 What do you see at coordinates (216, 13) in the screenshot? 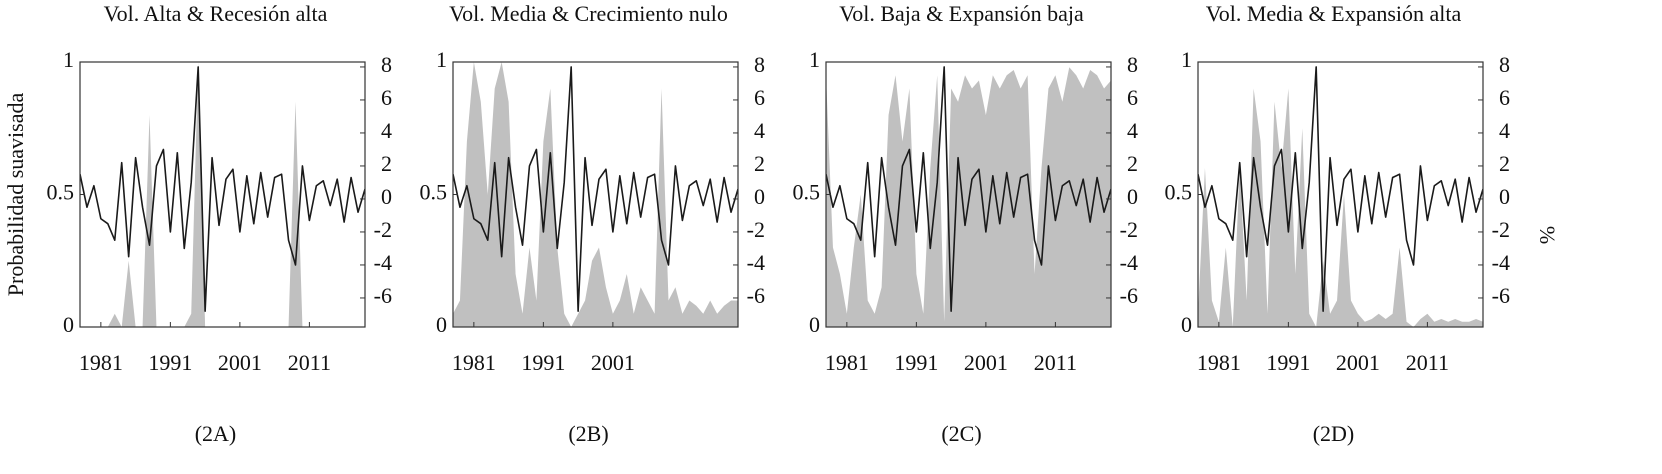
I see `panel-title: Vol. Alta & Recesión alta` at bounding box center [216, 13].